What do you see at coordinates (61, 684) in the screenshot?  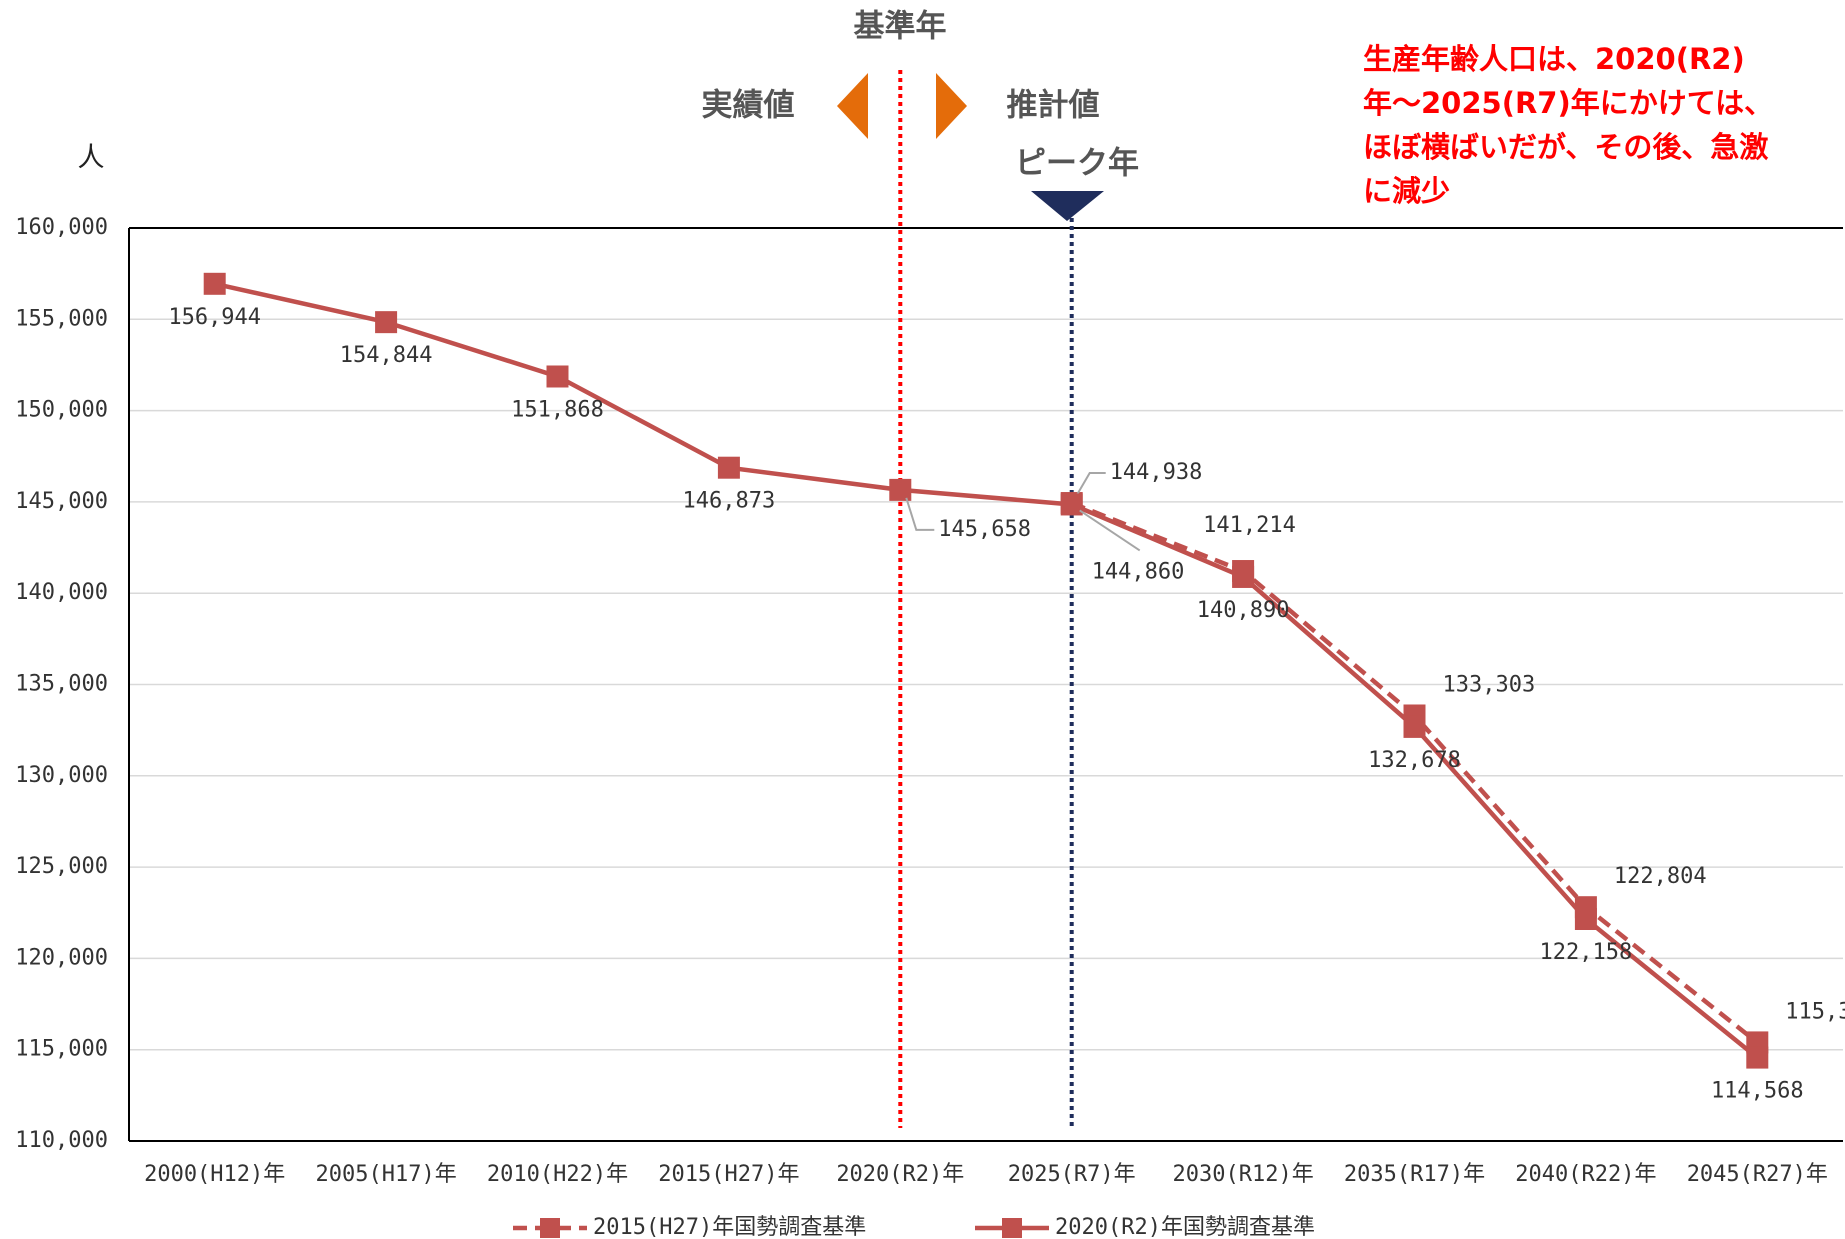 I see `y-tick-label: 135,000` at bounding box center [61, 684].